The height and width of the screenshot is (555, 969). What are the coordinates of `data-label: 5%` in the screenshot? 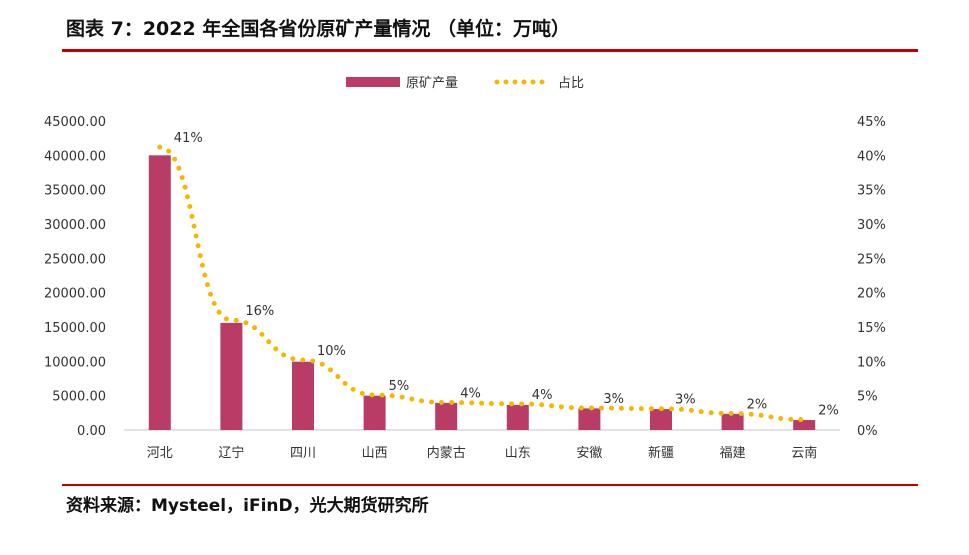 It's located at (399, 386).